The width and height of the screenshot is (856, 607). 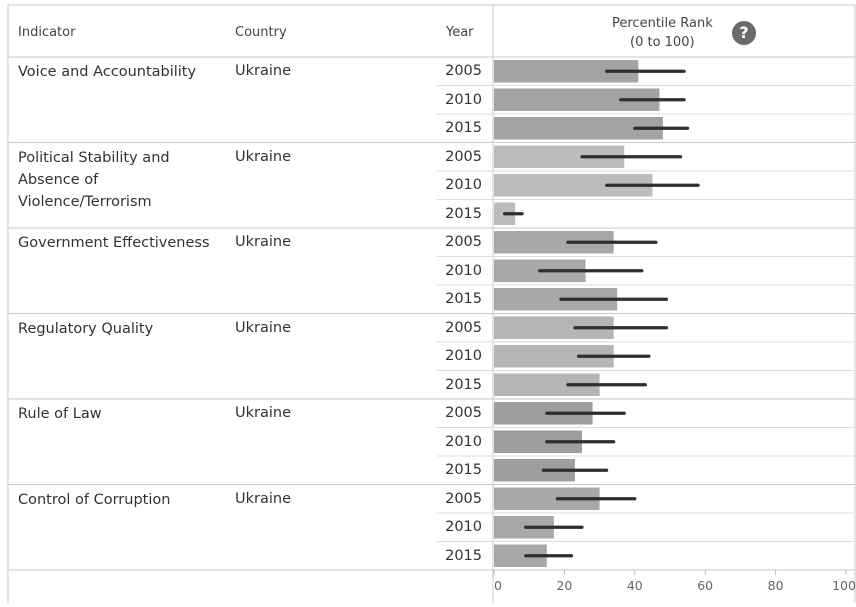 What do you see at coordinates (662, 23) in the screenshot?
I see `header-measure-line1: Percentile Rank` at bounding box center [662, 23].